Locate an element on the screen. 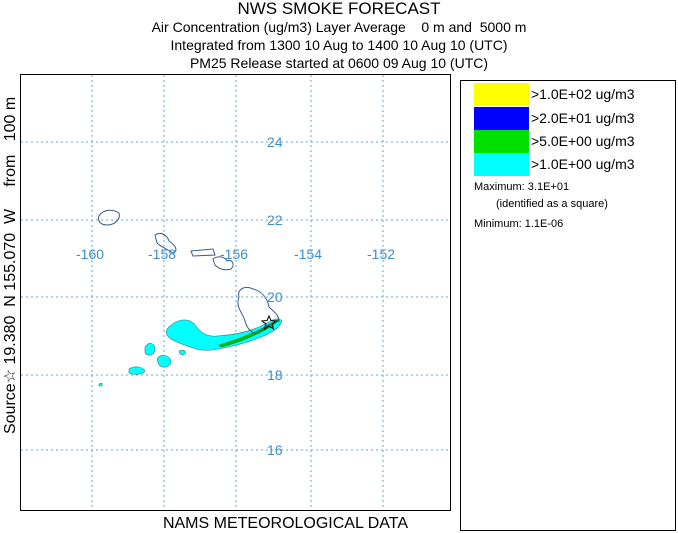  smoke-plume is located at coordinates (190, 352).